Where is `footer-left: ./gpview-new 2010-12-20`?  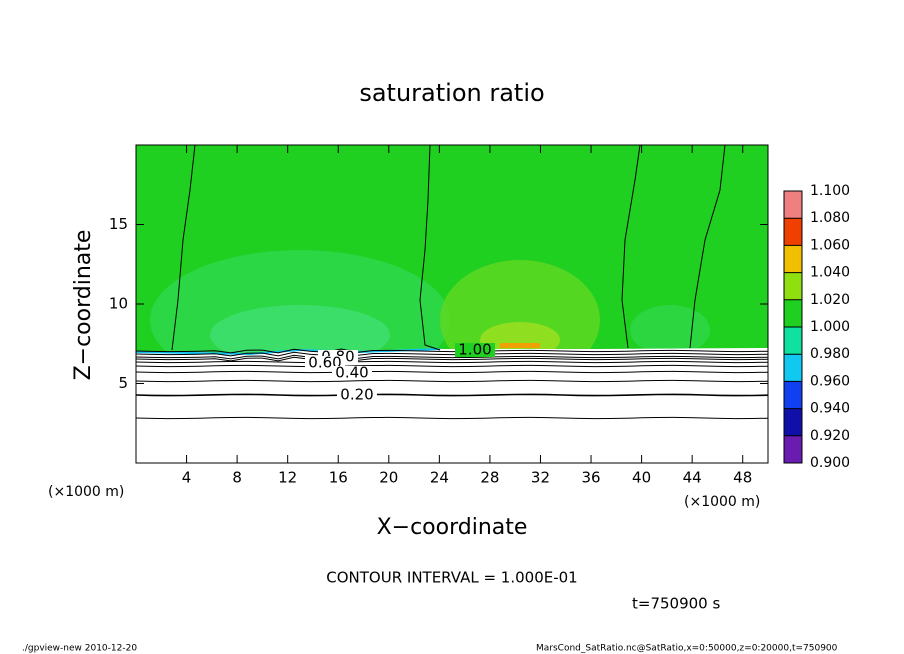 footer-left: ./gpview-new 2010-12-20 is located at coordinates (79, 649).